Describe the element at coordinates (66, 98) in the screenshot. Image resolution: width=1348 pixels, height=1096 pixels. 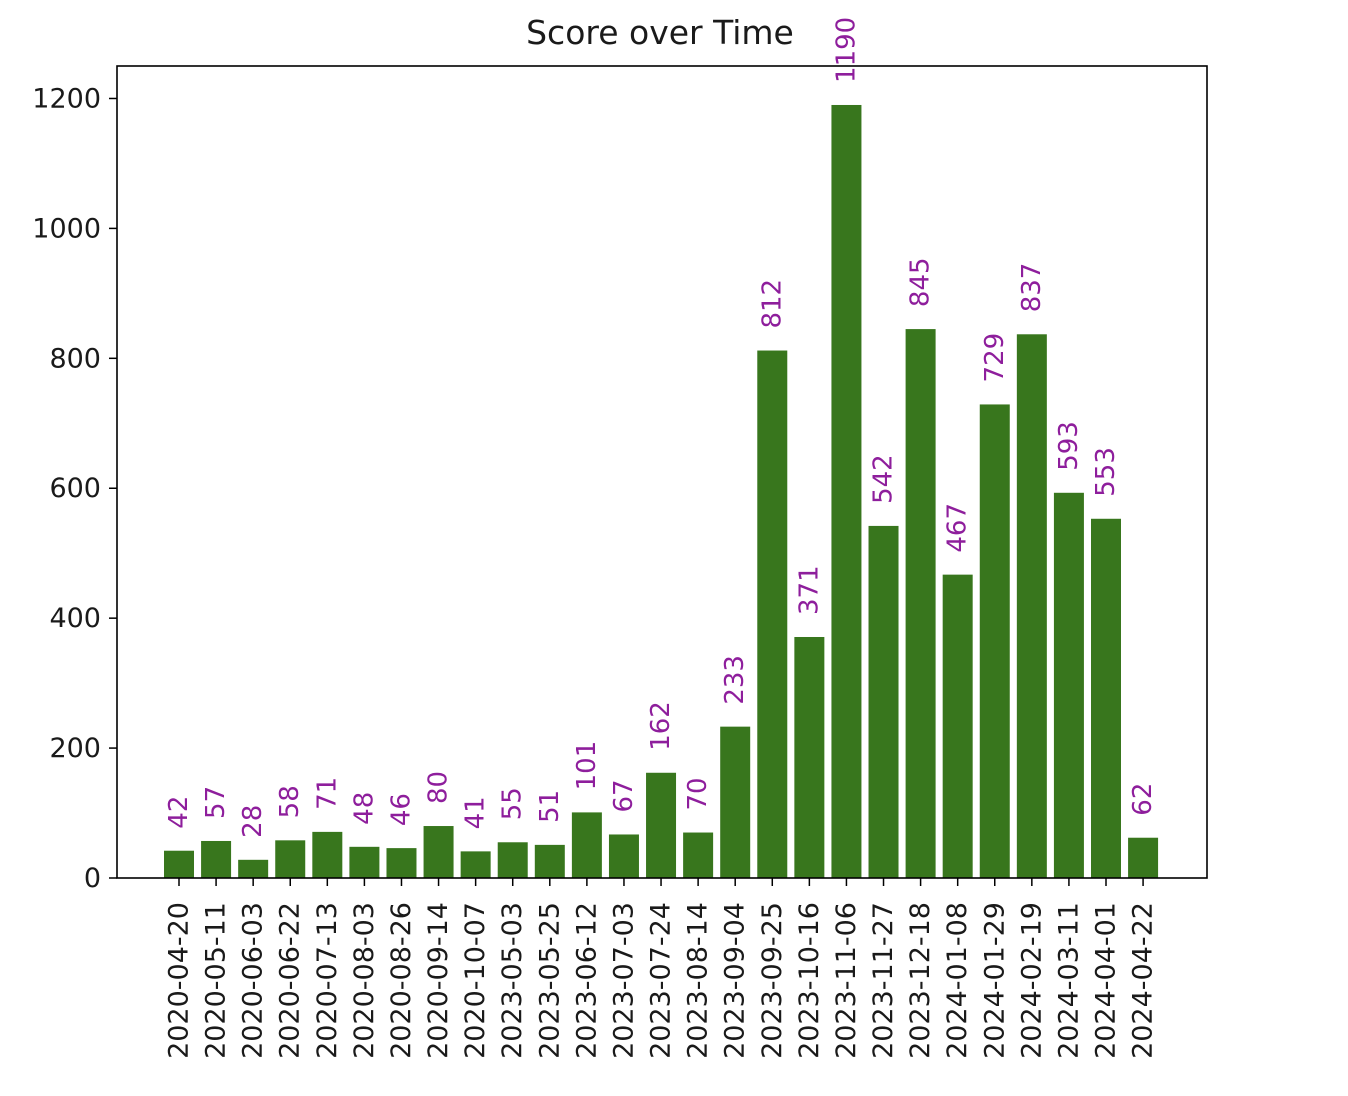
I see `y-tick-label: 1200` at that location.